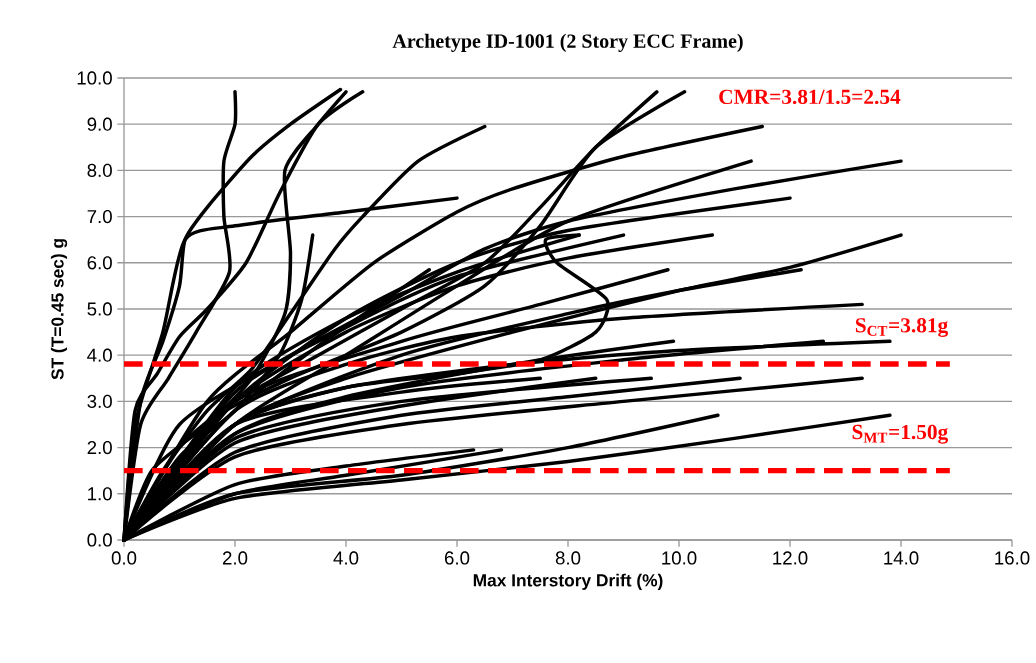  What do you see at coordinates (99, 401) in the screenshot?
I see `y-tick-label: 3.0` at bounding box center [99, 401].